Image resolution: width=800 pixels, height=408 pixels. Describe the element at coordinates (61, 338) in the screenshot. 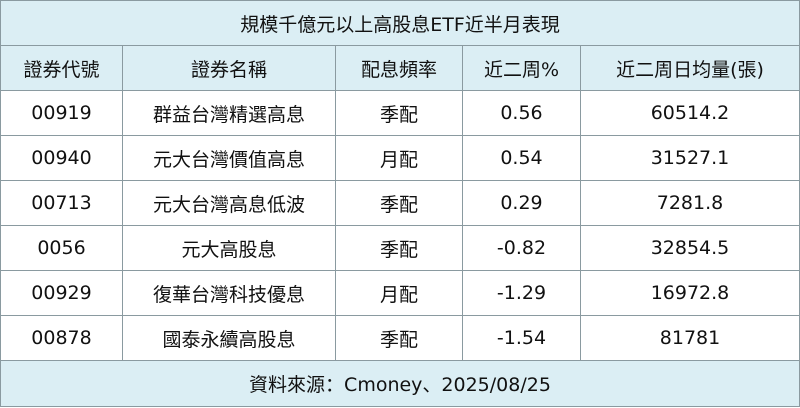

I see `cell: 00878` at that location.